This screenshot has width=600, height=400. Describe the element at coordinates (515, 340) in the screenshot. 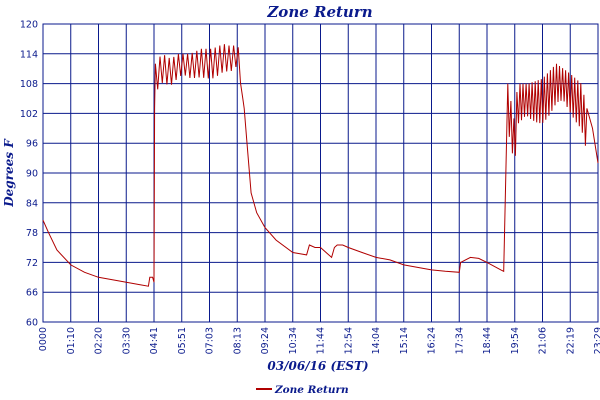

I see `x-tick-label: 19:54` at that location.